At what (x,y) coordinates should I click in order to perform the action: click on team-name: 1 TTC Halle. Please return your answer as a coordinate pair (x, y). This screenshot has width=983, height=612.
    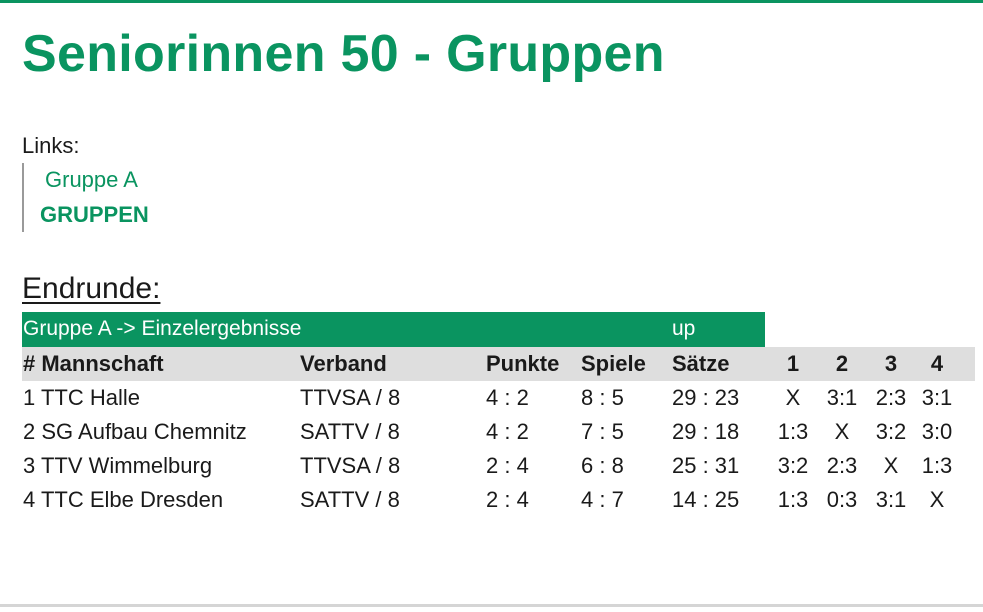
    Looking at the image, I should click on (81, 397).